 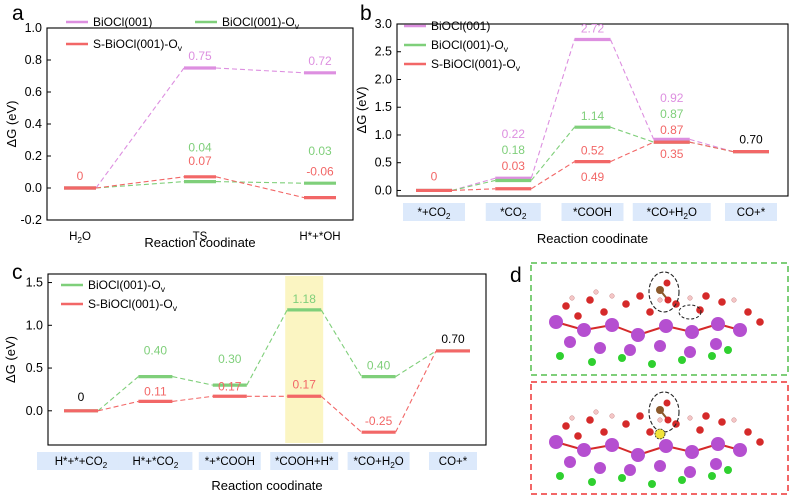 I want to click on y-tick-label: 2.0, so click(x=383, y=79).